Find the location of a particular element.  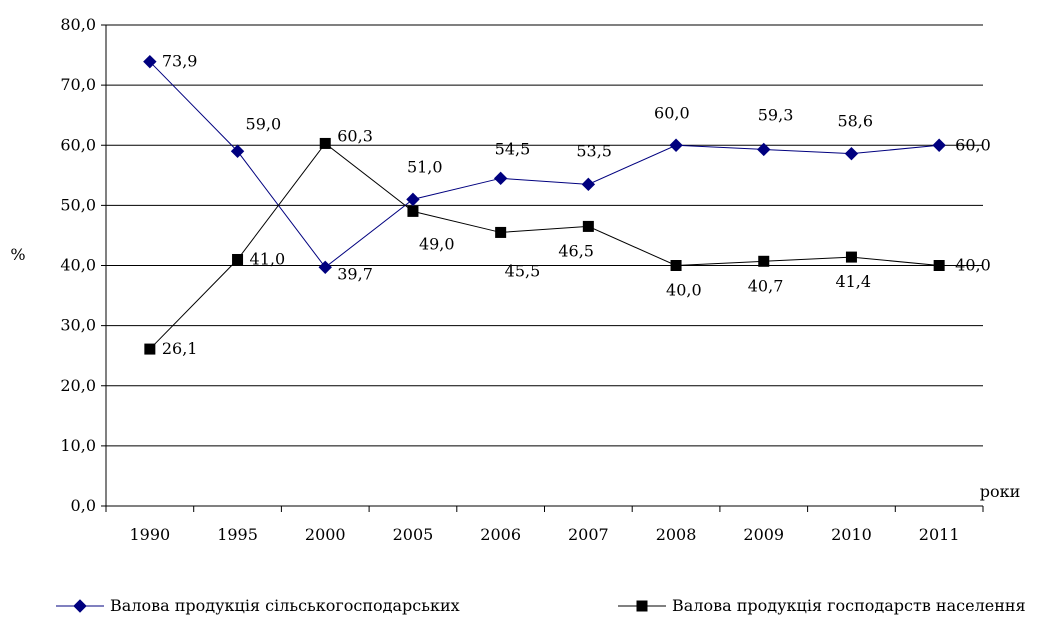

x-tick-label: 2005 is located at coordinates (413, 534).